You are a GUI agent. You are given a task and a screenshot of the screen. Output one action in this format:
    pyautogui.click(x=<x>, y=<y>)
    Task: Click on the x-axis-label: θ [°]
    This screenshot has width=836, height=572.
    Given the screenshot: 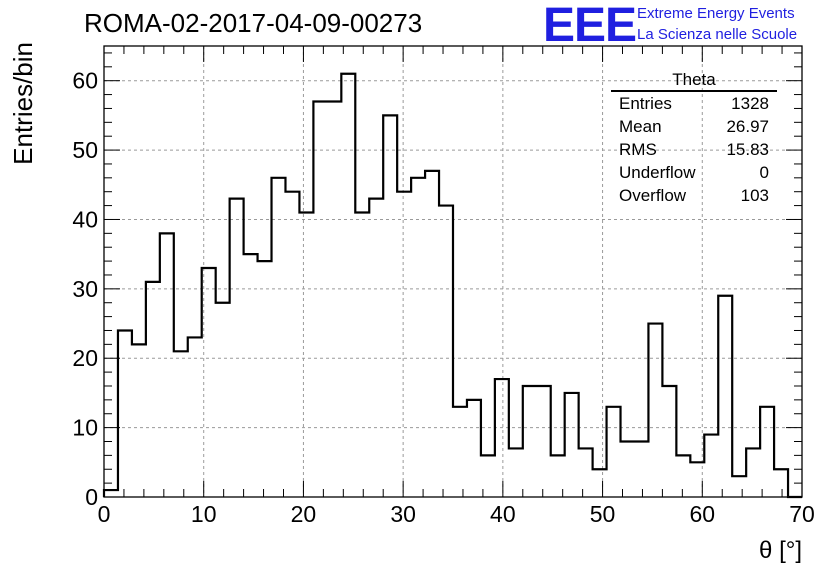 What is the action you would take?
    pyautogui.click(x=780, y=550)
    